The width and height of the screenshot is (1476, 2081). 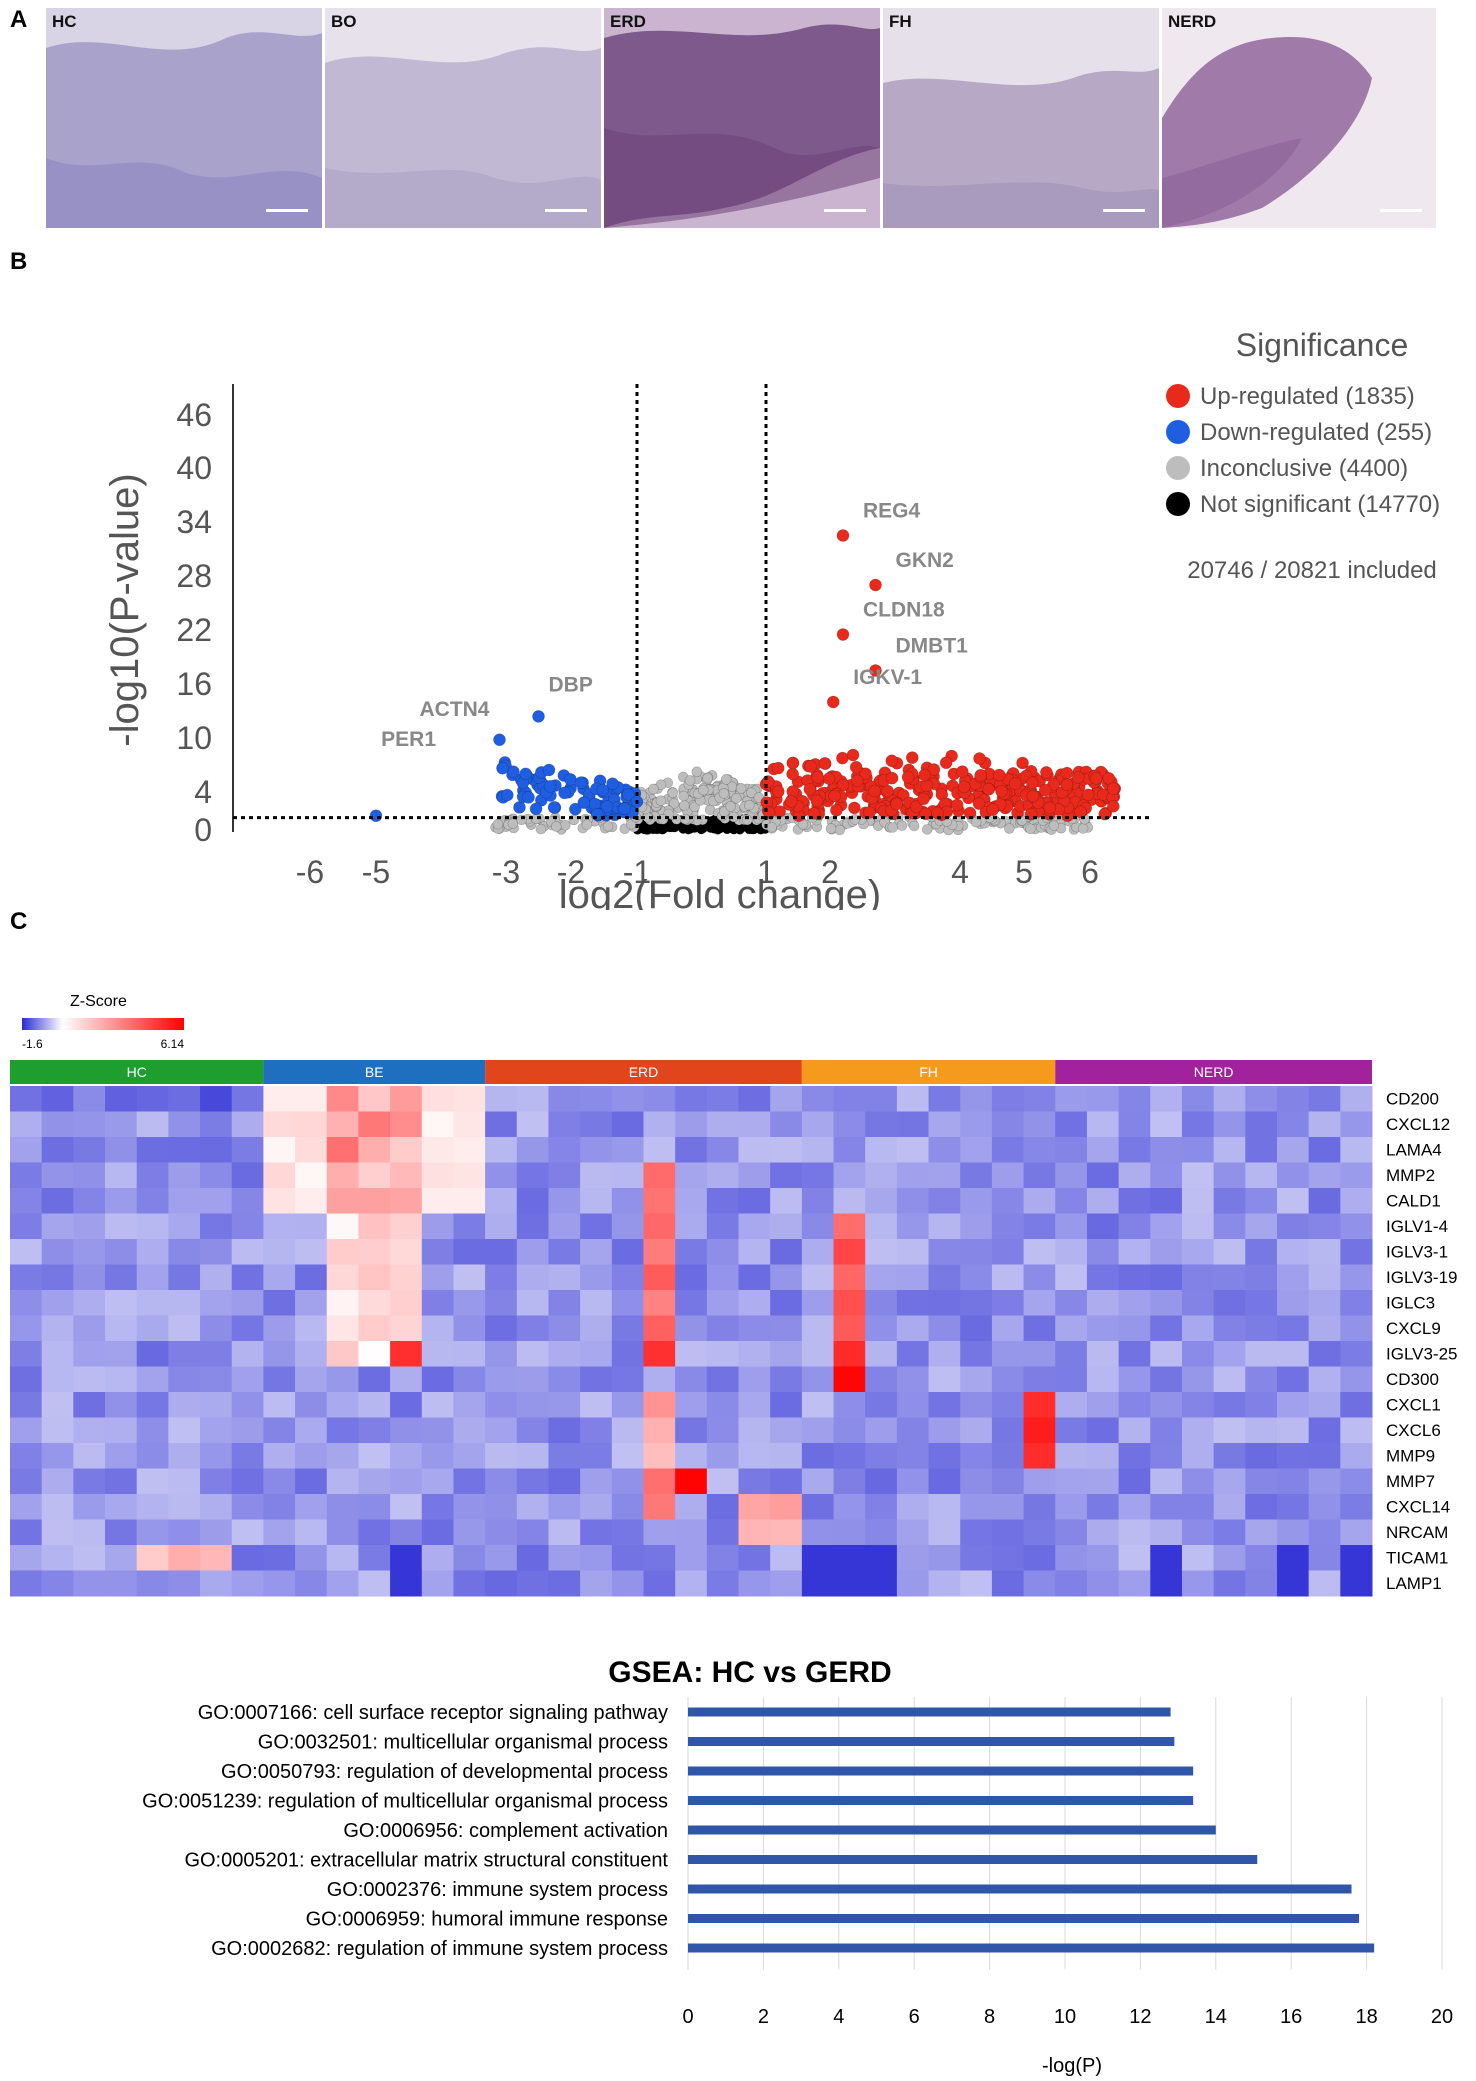 I want to click on histology-image-fh: FH, so click(x=1021, y=118).